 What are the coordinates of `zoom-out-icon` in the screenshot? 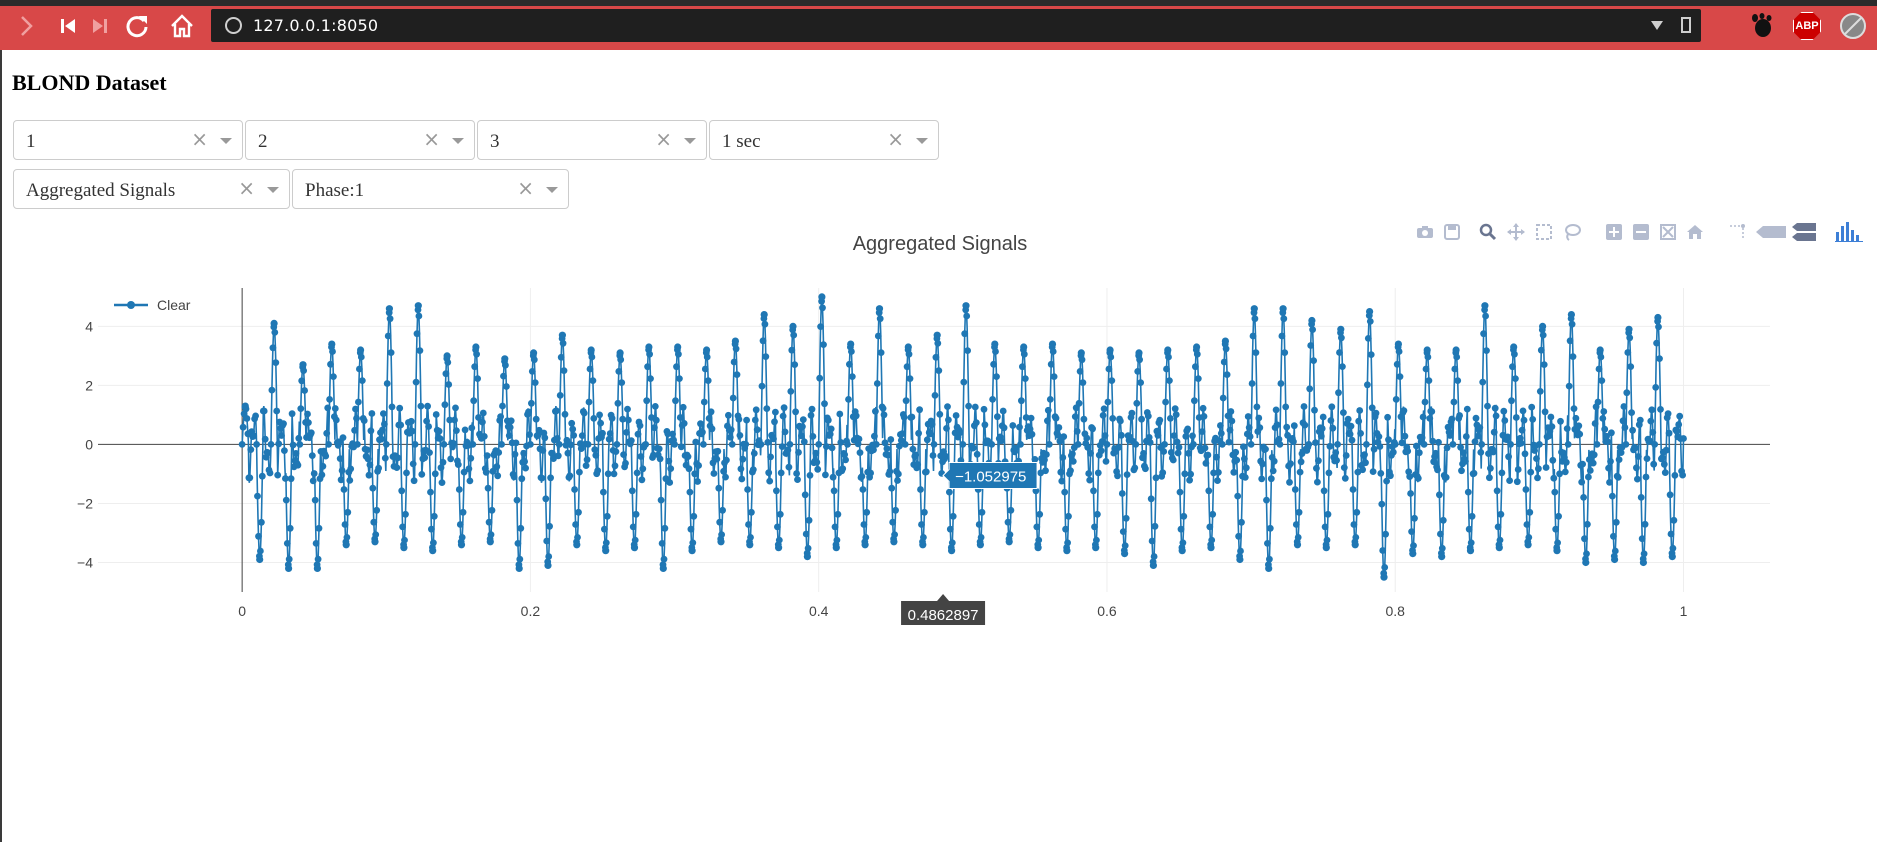 It's located at (1641, 232).